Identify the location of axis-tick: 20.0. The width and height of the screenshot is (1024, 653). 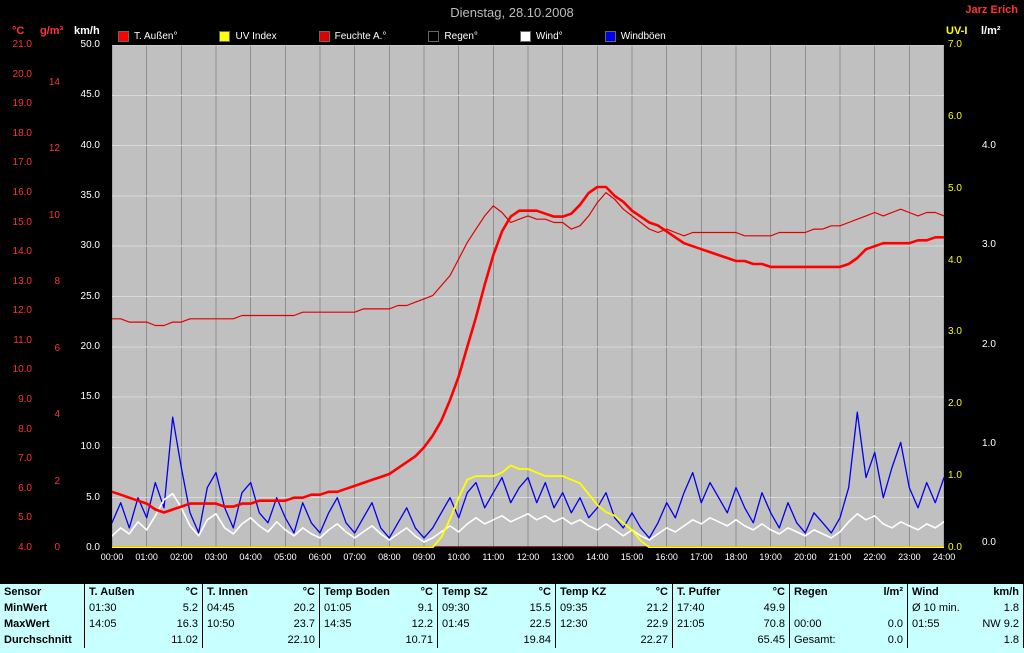
(22, 74).